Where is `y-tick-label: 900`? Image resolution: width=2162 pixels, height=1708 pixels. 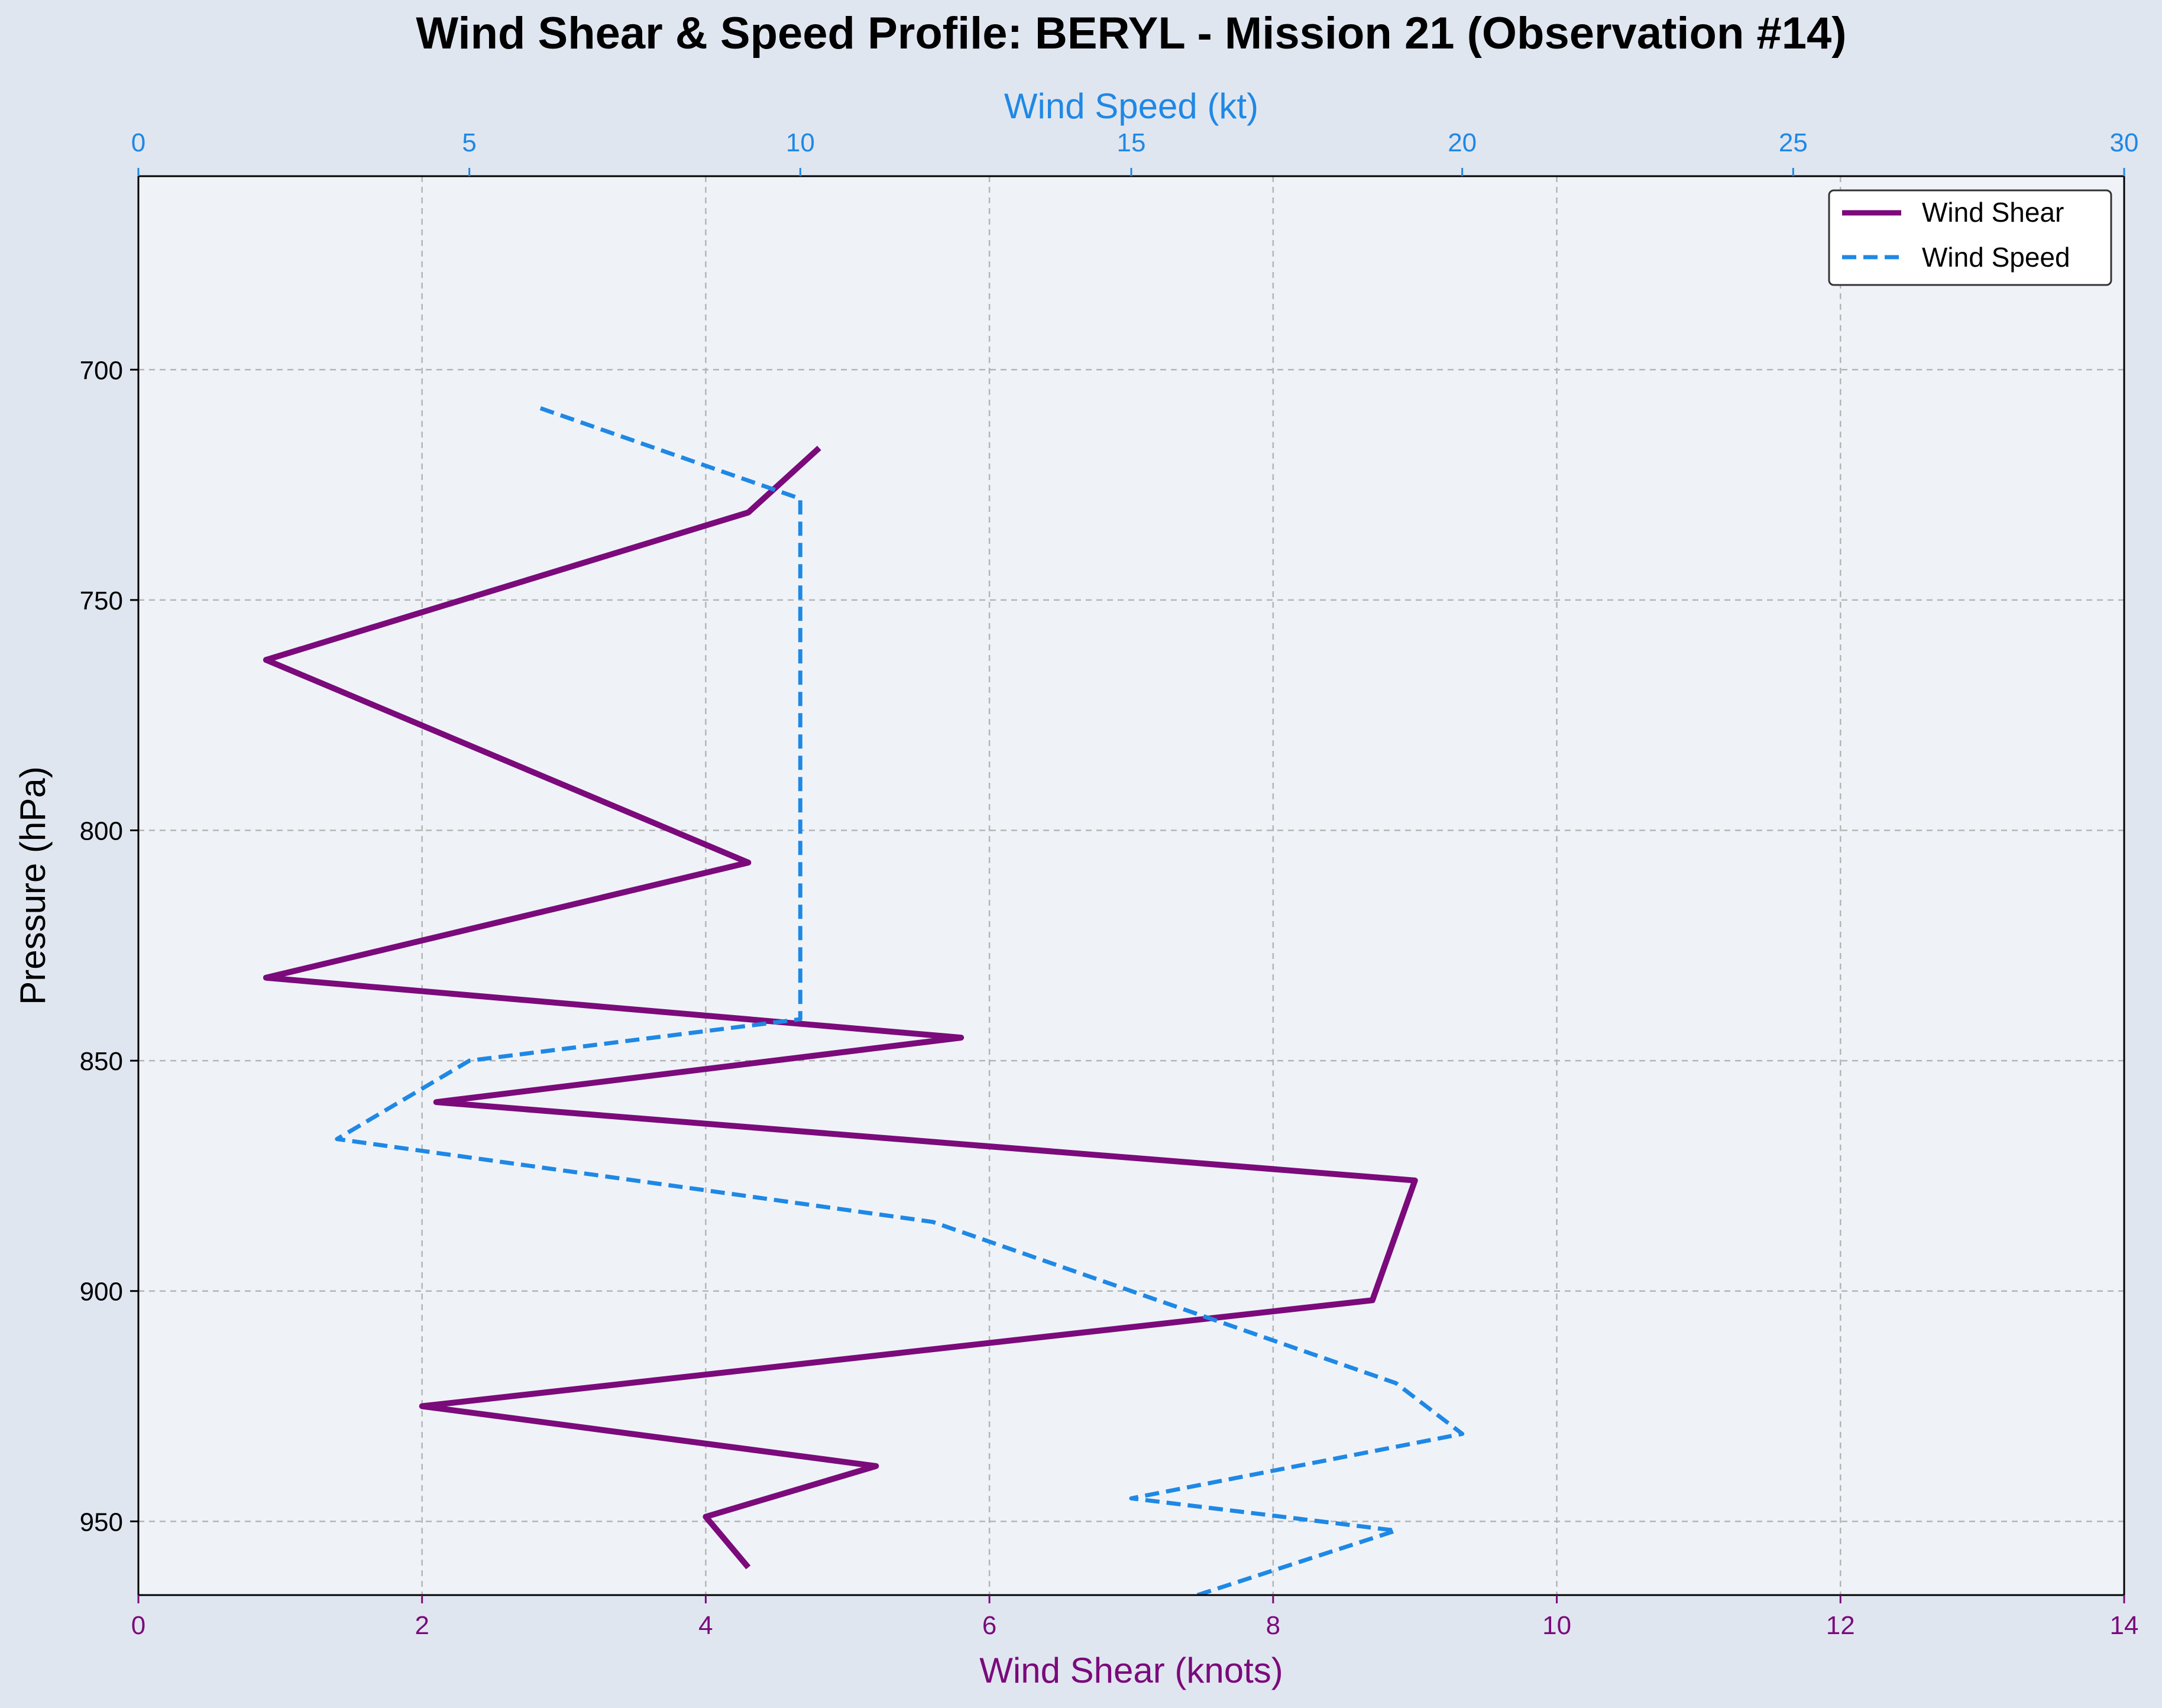
y-tick-label: 900 is located at coordinates (101, 1292).